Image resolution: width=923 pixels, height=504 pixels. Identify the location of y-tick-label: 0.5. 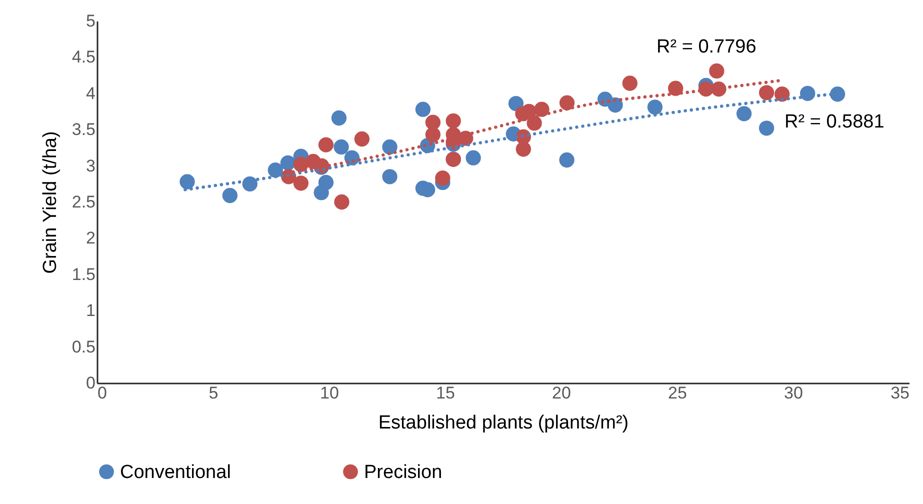
(84, 346).